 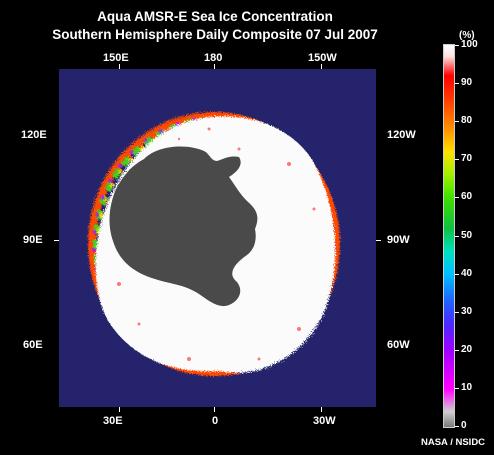 What do you see at coordinates (464, 425) in the screenshot?
I see `colorbar-tick-label: 0` at bounding box center [464, 425].